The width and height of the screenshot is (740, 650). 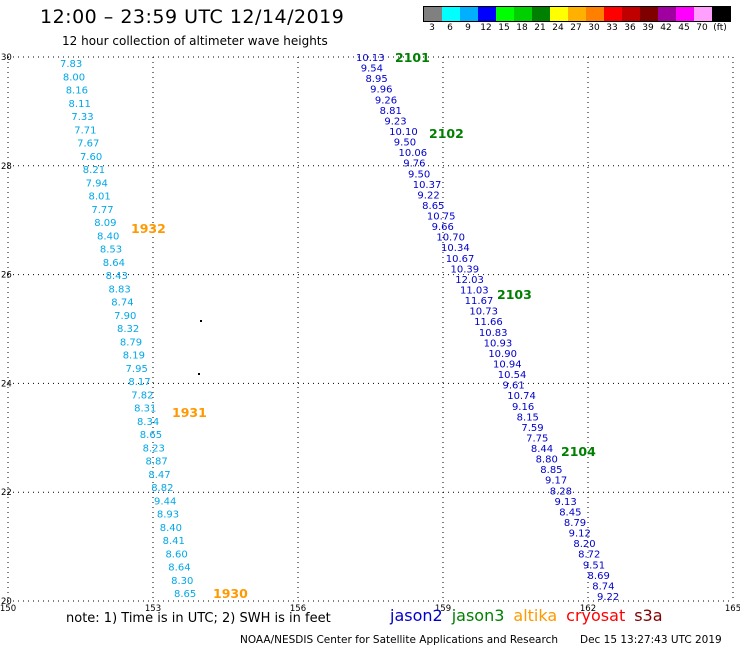 What do you see at coordinates (580, 534) in the screenshot?
I see `swh-value: 9.12` at bounding box center [580, 534].